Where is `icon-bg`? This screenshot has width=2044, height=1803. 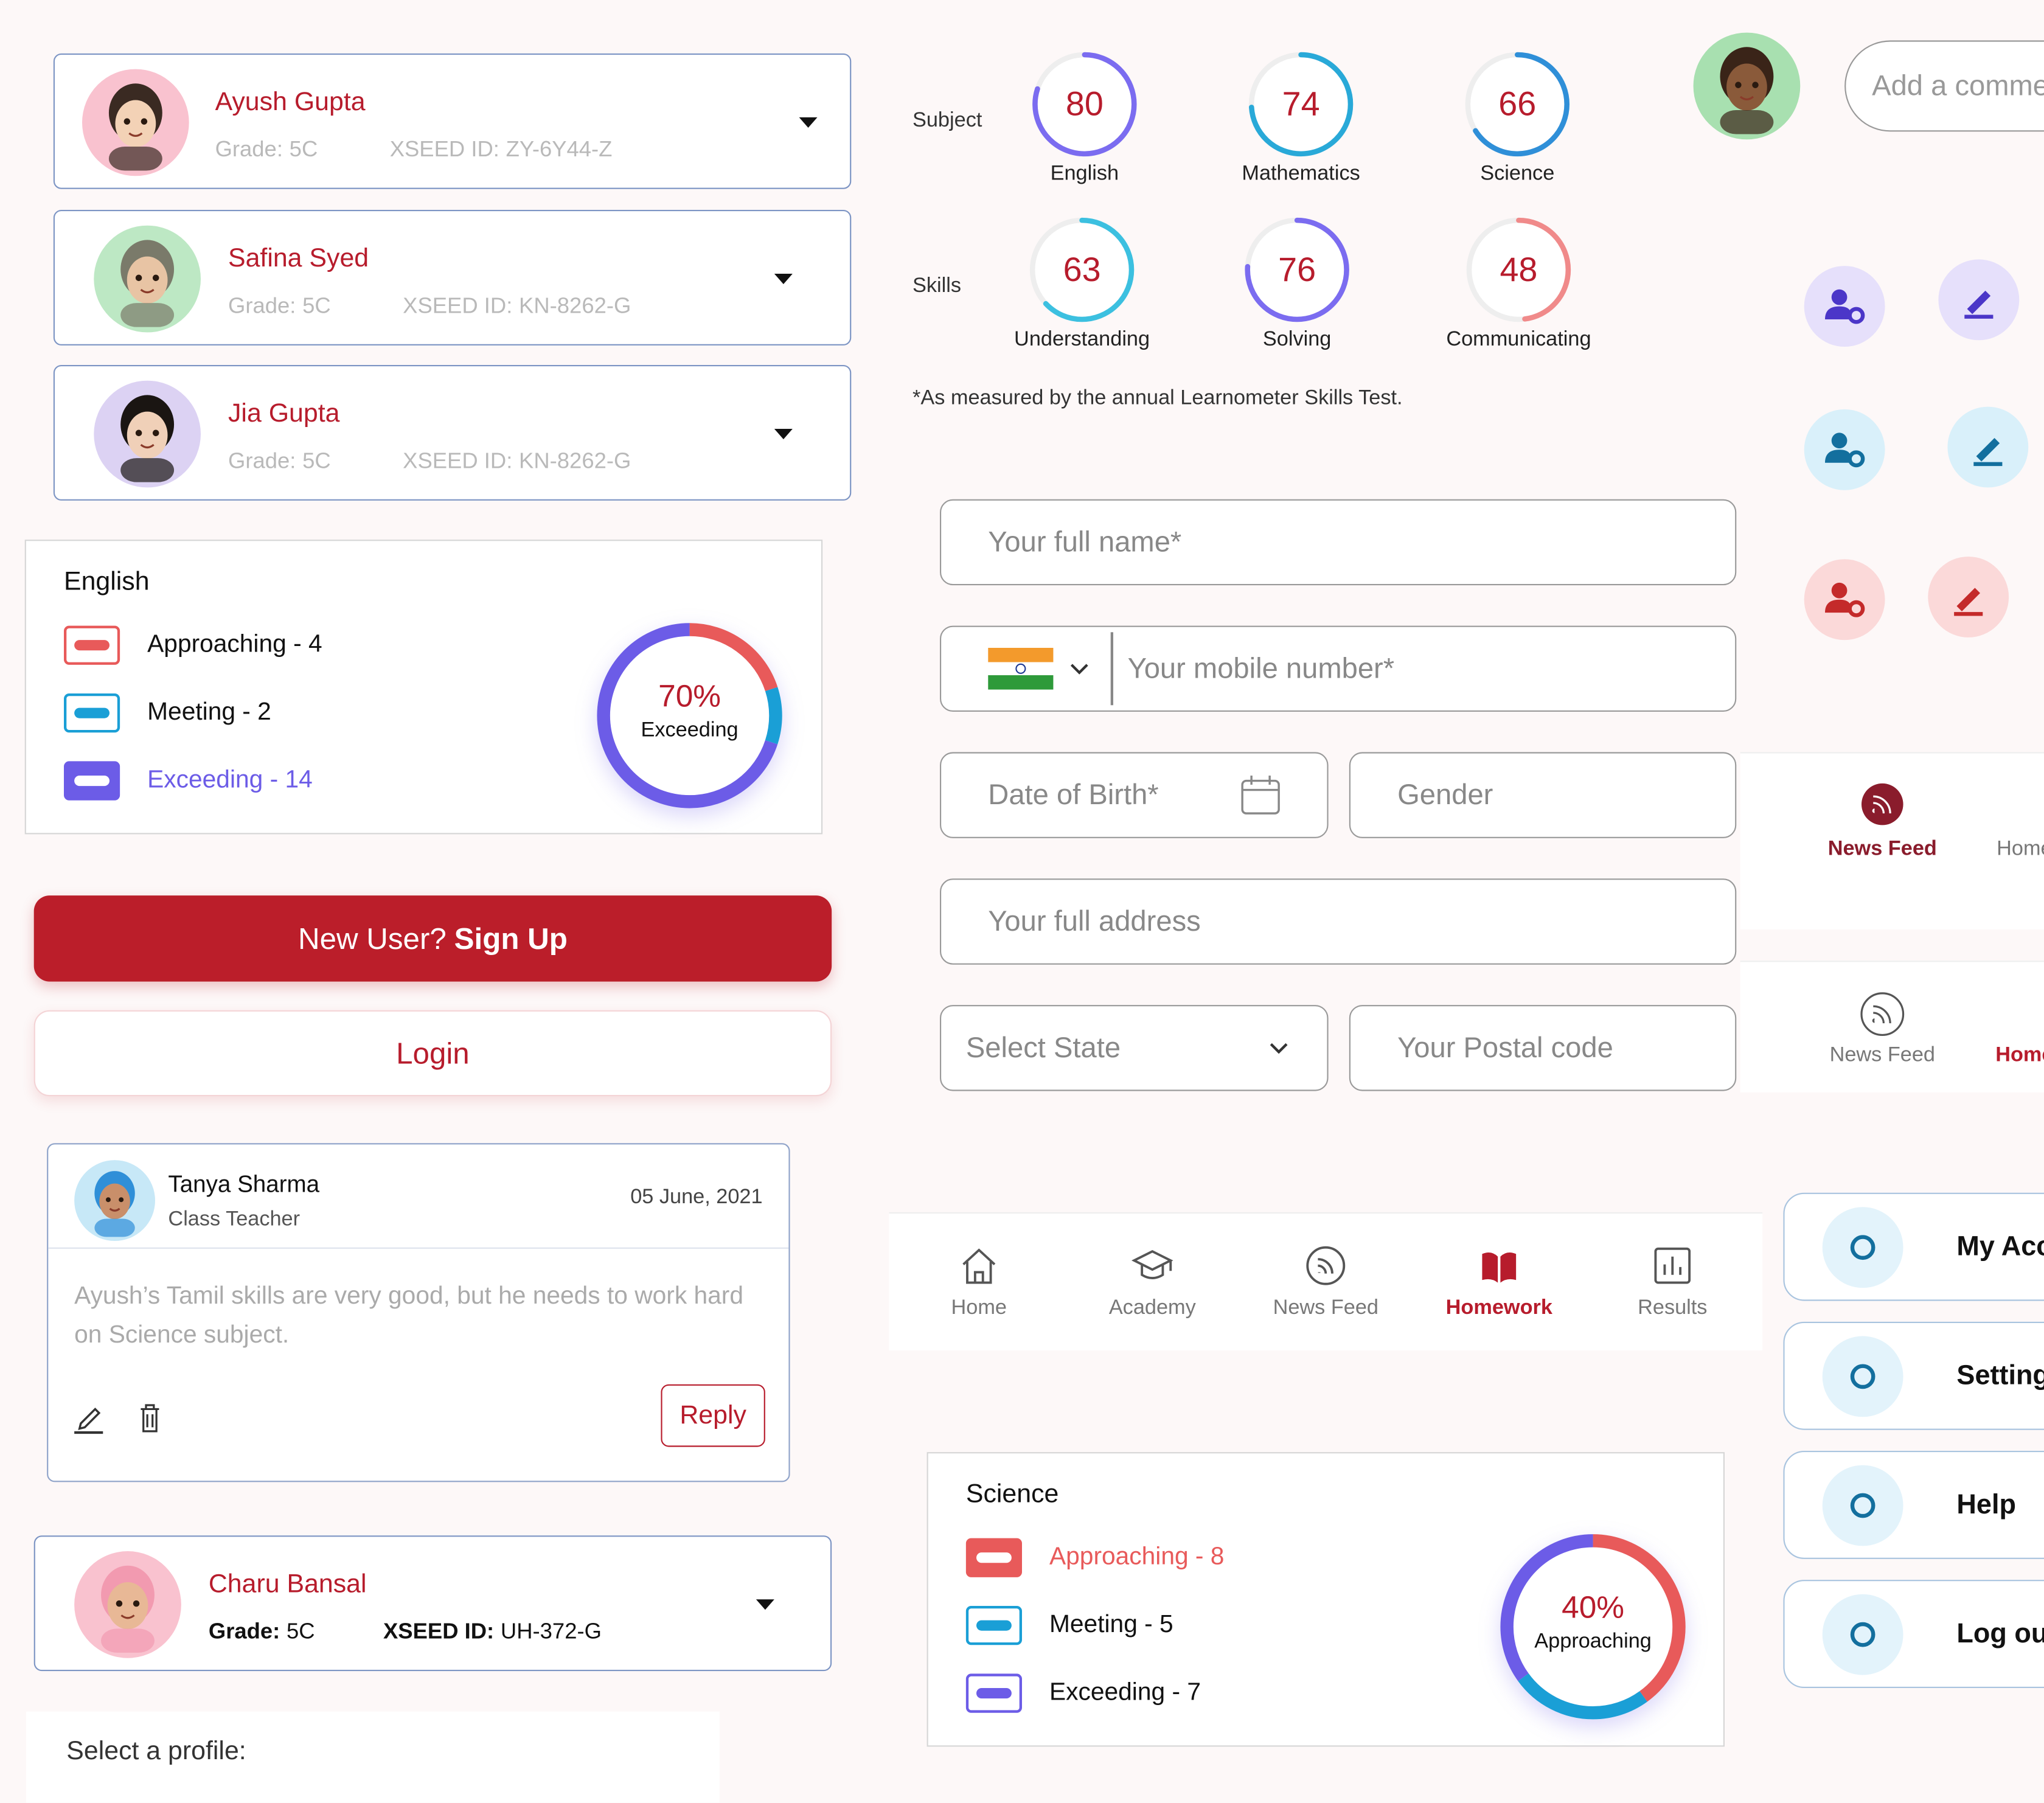
icon-bg is located at coordinates (1862, 1247).